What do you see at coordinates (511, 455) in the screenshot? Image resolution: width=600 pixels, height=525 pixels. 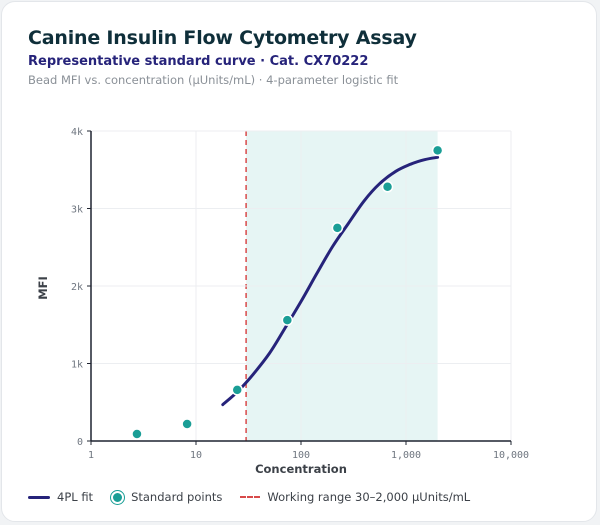 I see `x-tick-label: 10,000` at bounding box center [511, 455].